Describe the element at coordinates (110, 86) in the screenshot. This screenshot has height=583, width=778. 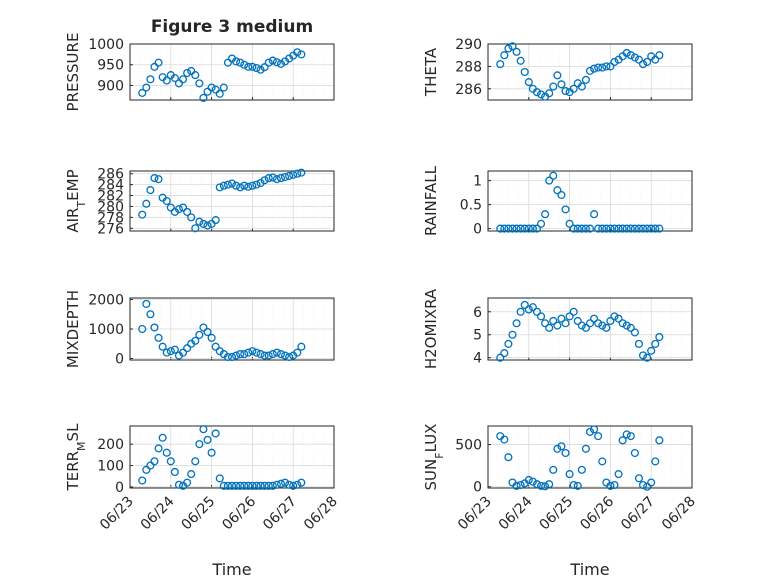
I see `y-tick-label: 900` at that location.